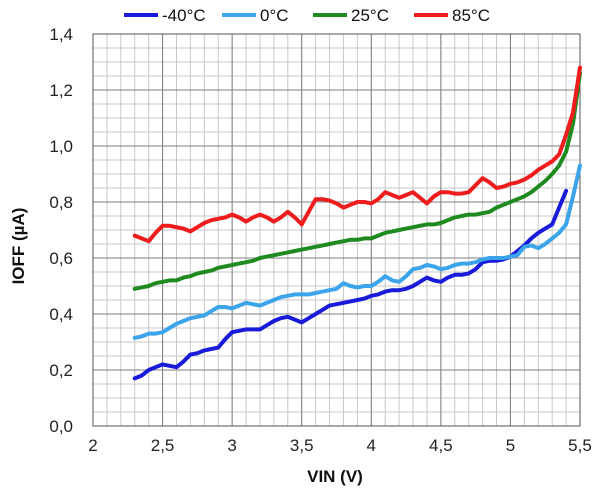 This screenshot has height=495, width=595. I want to click on y-tick-label: 1,0, so click(61, 146).